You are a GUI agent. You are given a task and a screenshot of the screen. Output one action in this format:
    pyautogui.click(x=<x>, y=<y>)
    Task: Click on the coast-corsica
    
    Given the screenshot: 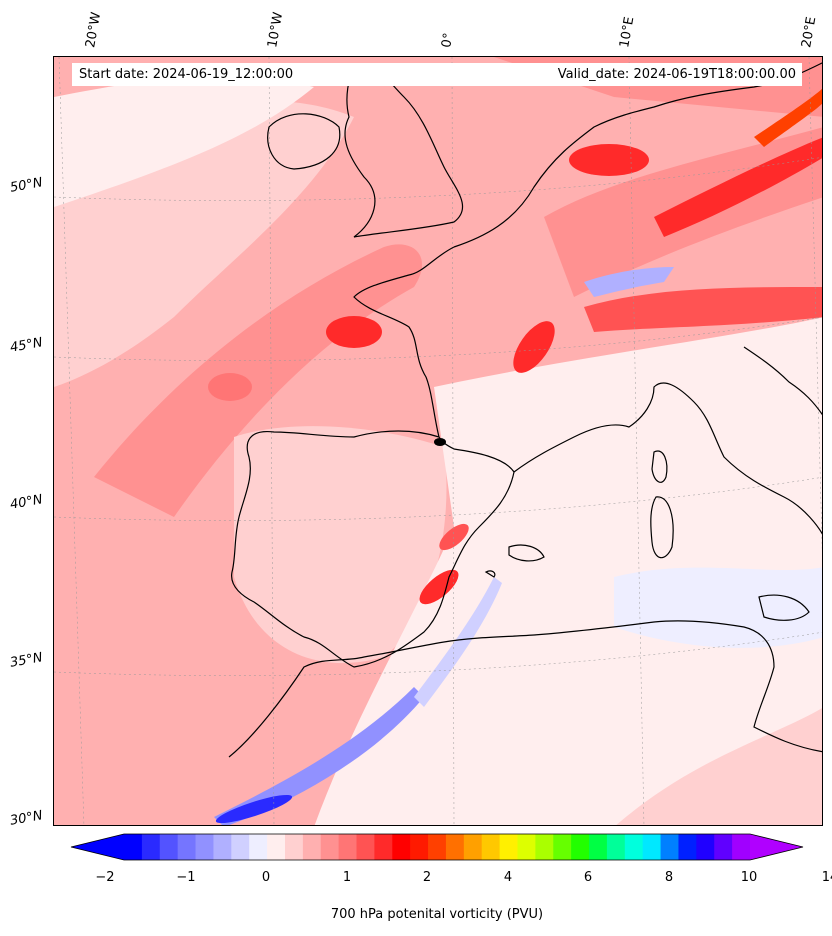 What is the action you would take?
    pyautogui.click(x=659, y=466)
    